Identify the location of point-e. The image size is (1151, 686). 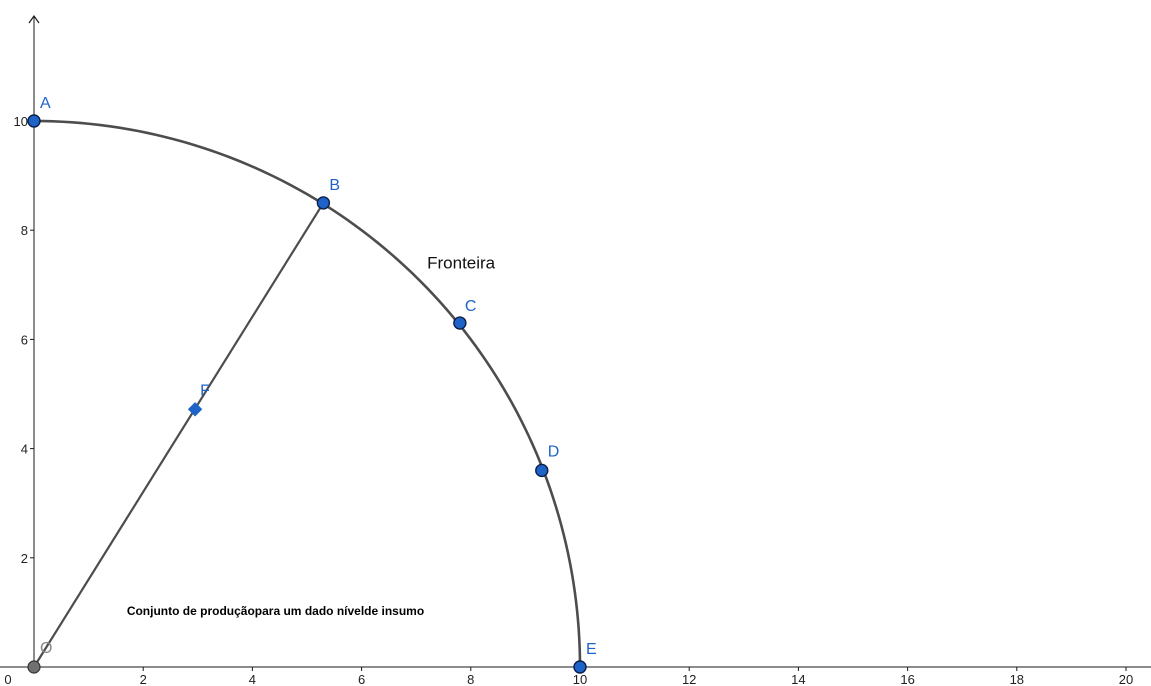
(580, 667).